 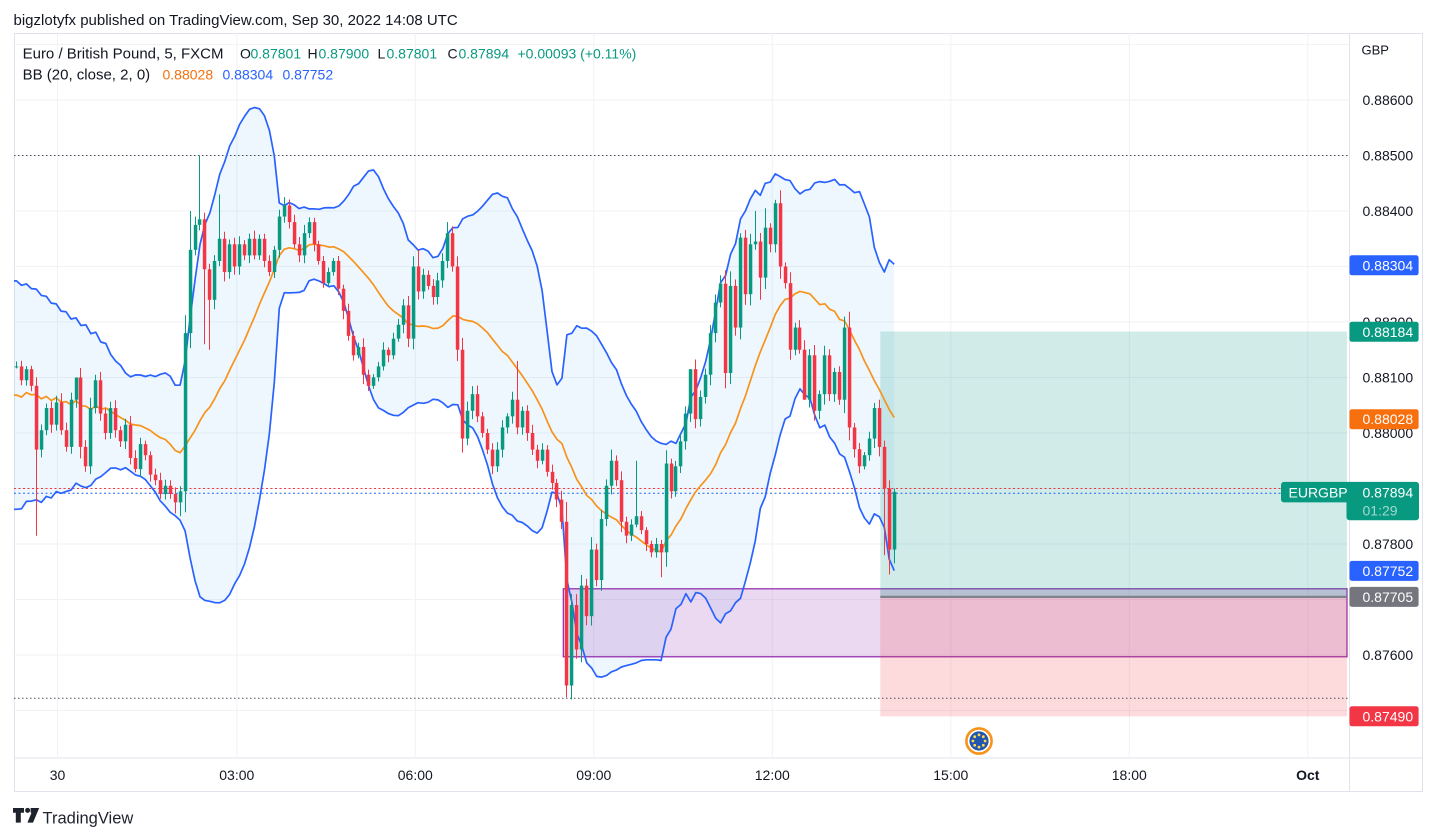 I want to click on svg-text: C, so click(x=453, y=54).